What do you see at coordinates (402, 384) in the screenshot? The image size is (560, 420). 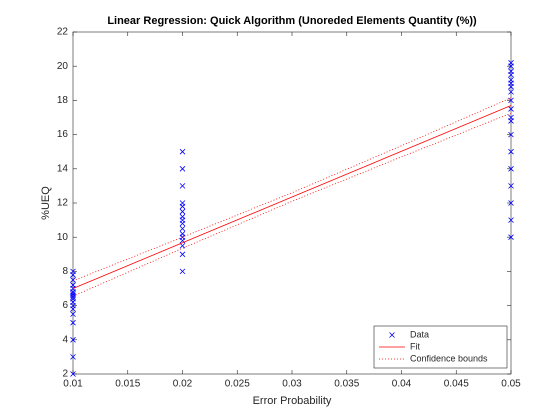 I see `x-tick-label: 0.04` at bounding box center [402, 384].